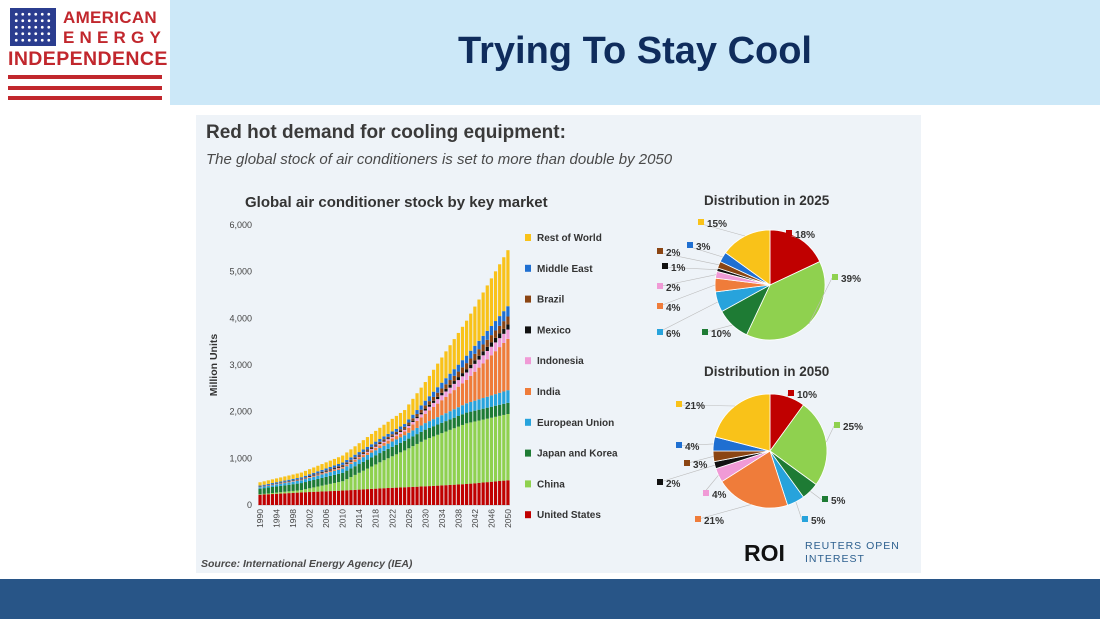 This screenshot has width=1100, height=619. I want to click on y-tick-label: 1,000, so click(240, 458).